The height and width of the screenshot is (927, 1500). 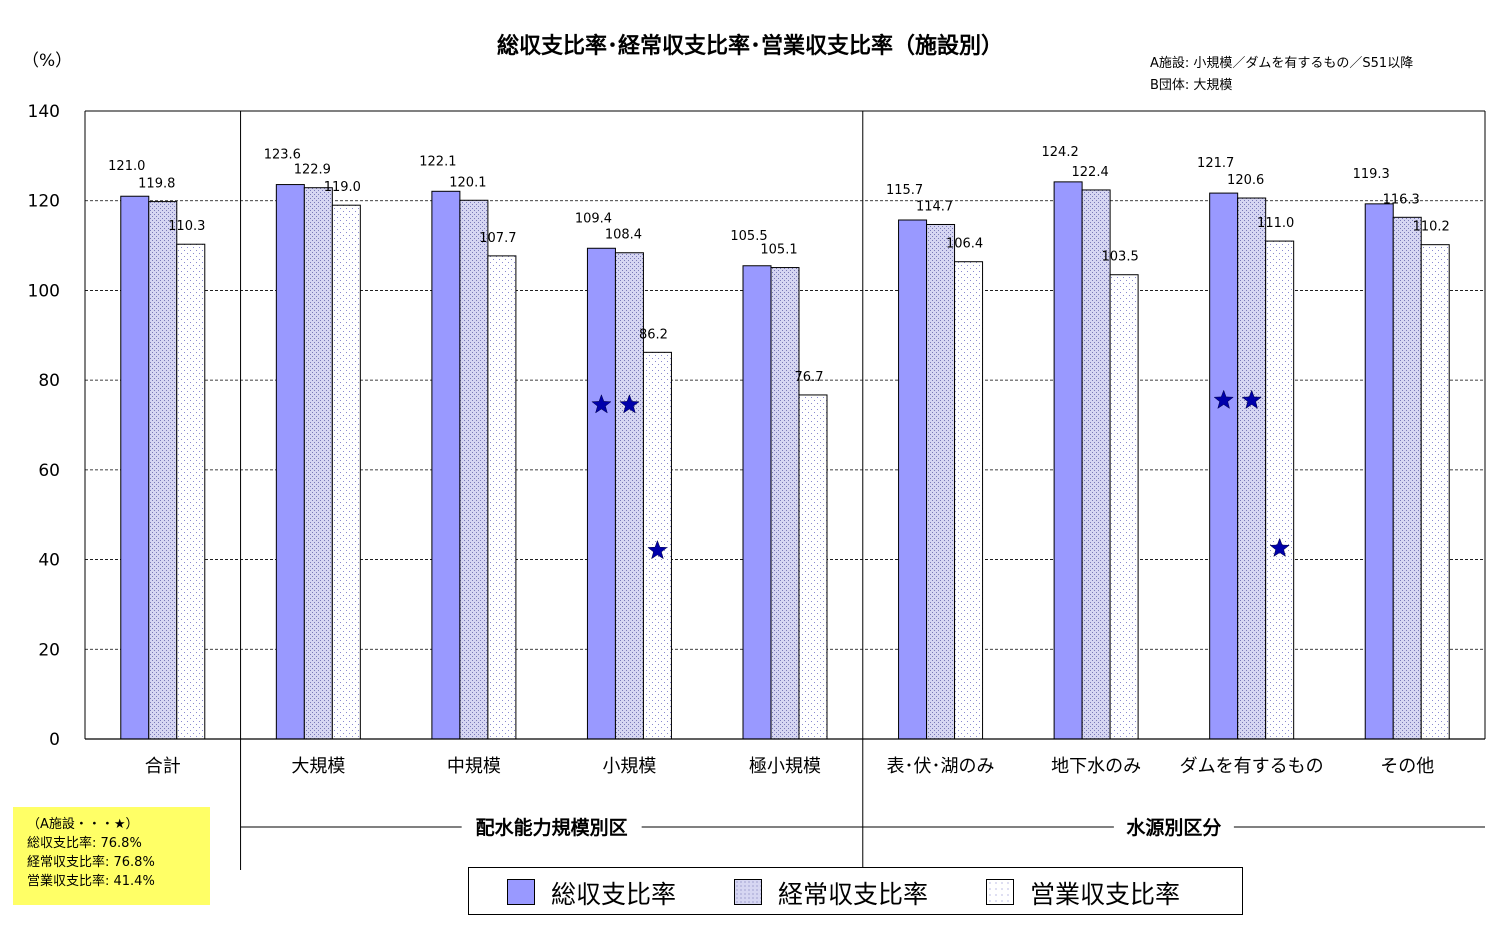 What do you see at coordinates (126, 166) in the screenshot?
I see `data-label: 121.0` at bounding box center [126, 166].